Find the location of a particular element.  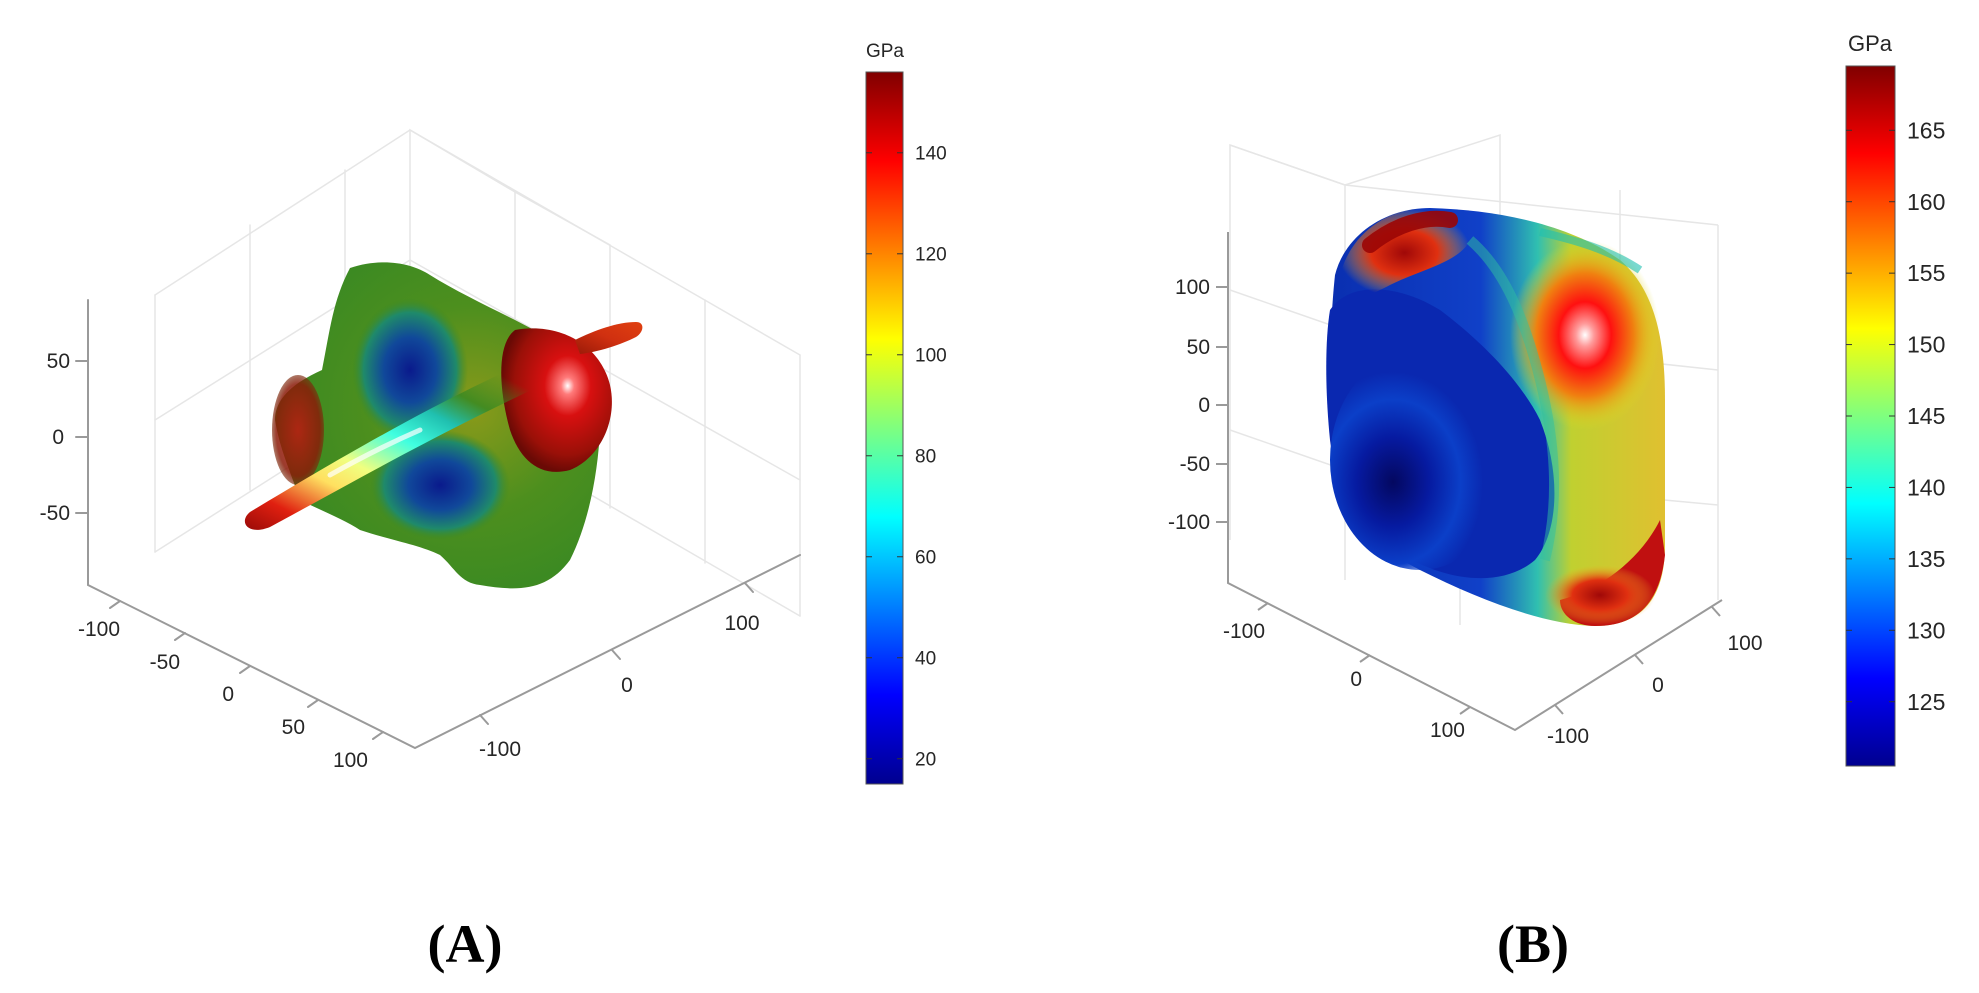

panel-a-z-tick: -50 is located at coordinates (55, 513).